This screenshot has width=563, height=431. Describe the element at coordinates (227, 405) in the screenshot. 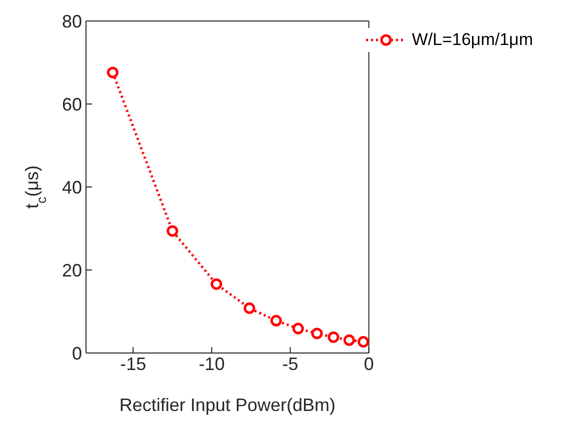

I see `x-axis-title: Rectifier Input Power(dBm)` at that location.